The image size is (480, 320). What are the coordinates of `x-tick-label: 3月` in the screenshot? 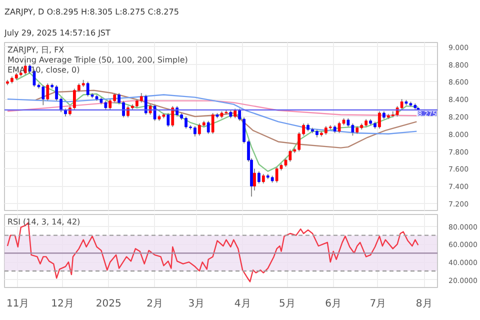 It's located at (196, 304).